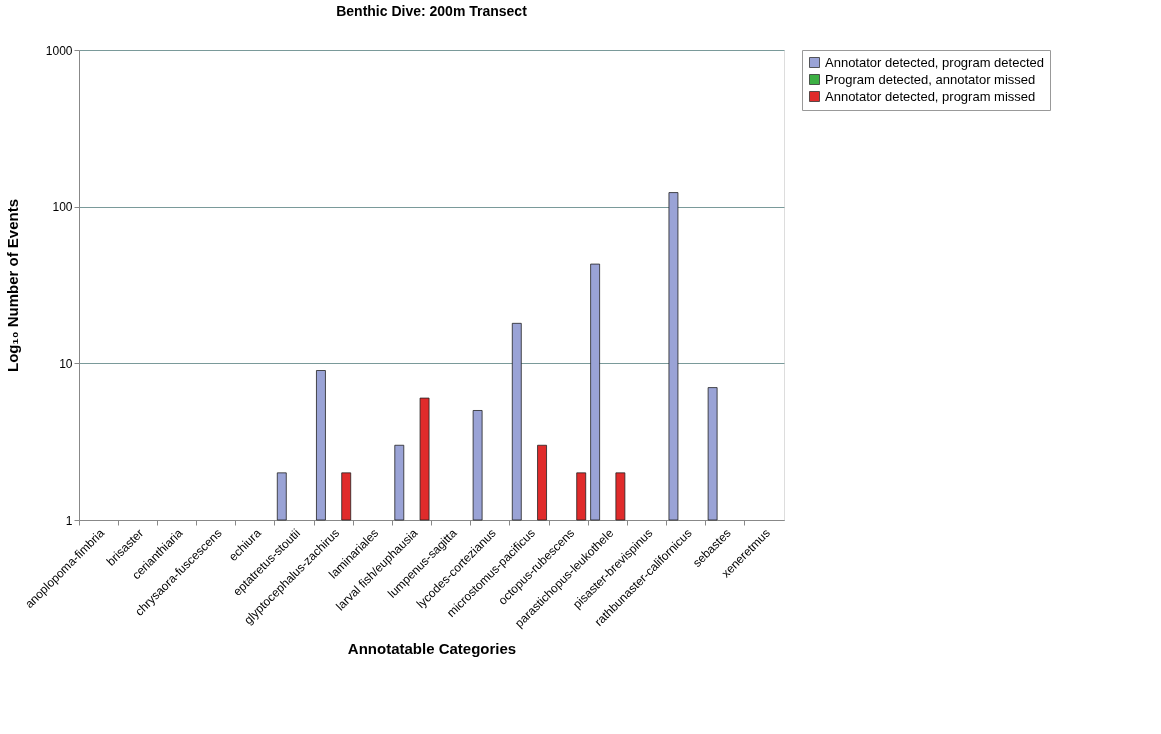  Describe the element at coordinates (432, 648) in the screenshot. I see `x-axis-title: Annotatable Categories` at that location.